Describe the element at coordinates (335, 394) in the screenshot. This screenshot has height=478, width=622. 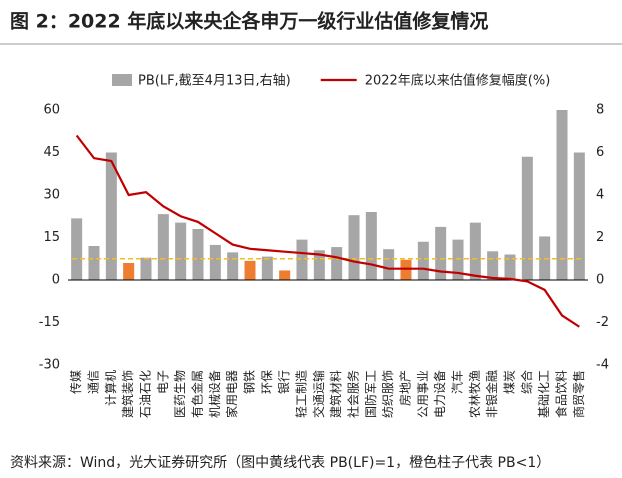
I see `x-tick-label: 建筑材料` at that location.